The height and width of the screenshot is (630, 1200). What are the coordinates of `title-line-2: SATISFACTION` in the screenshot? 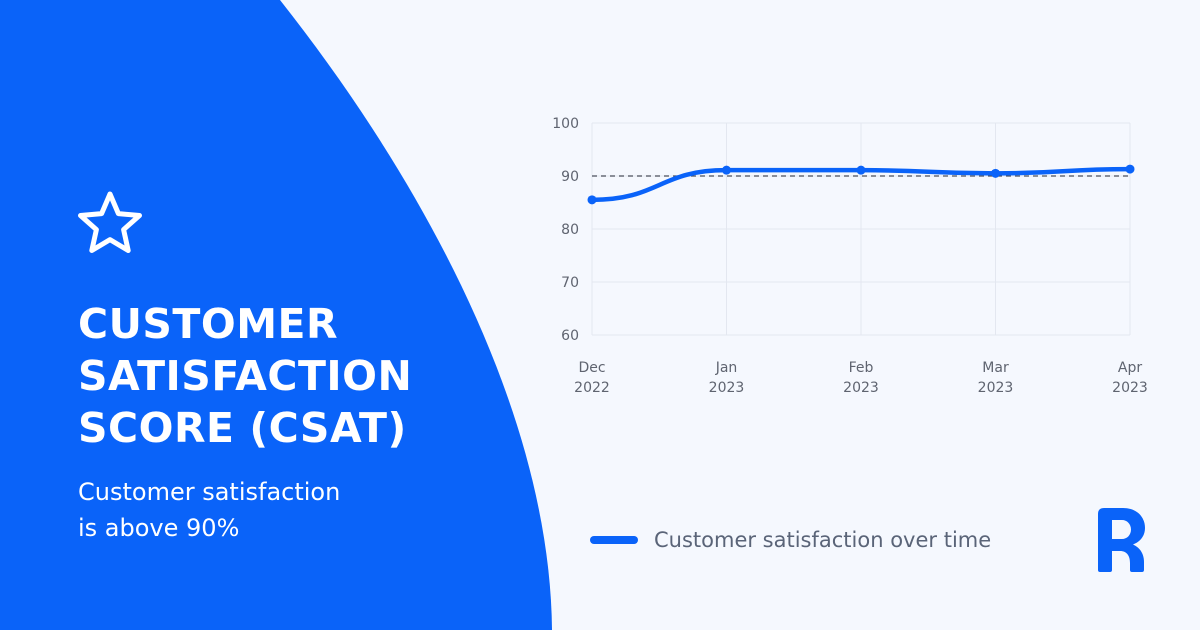 It's located at (245, 376).